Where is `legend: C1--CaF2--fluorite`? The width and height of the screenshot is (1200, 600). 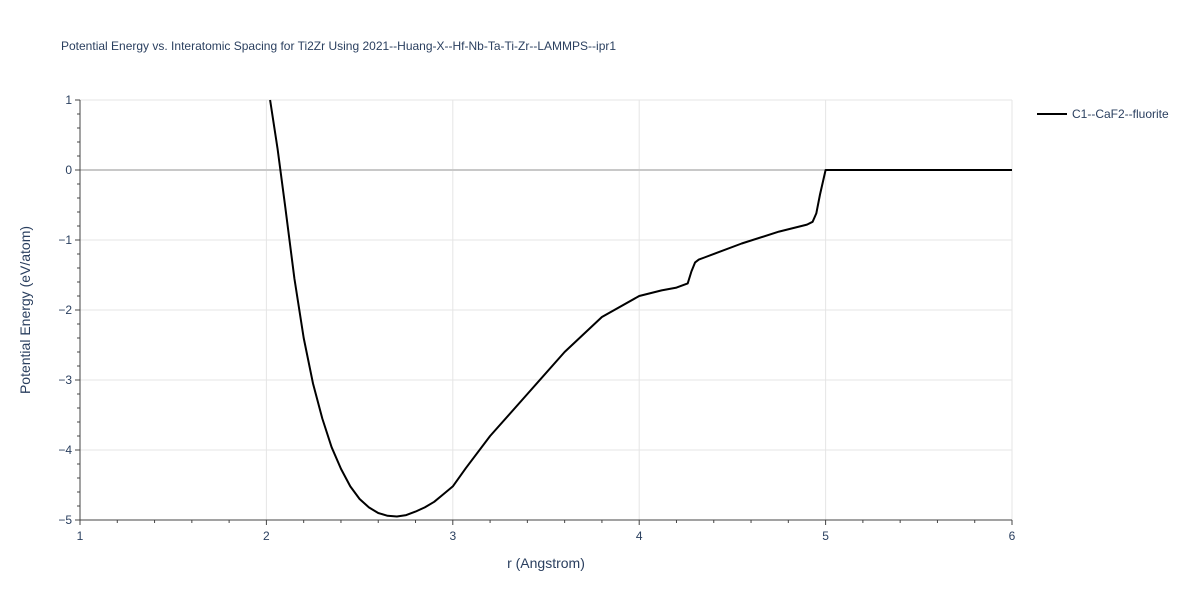
legend: C1--CaF2--fluorite is located at coordinates (1103, 114).